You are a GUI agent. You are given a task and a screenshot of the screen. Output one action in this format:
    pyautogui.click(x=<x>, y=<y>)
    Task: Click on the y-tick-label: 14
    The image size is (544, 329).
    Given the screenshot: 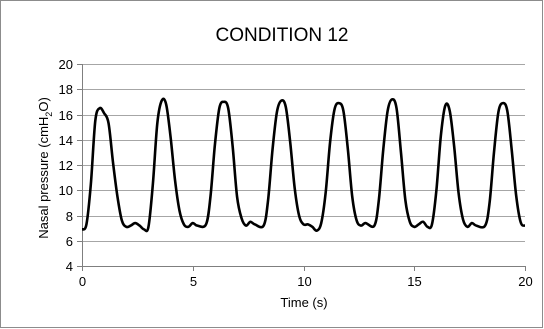 What is the action you would take?
    pyautogui.click(x=66, y=140)
    